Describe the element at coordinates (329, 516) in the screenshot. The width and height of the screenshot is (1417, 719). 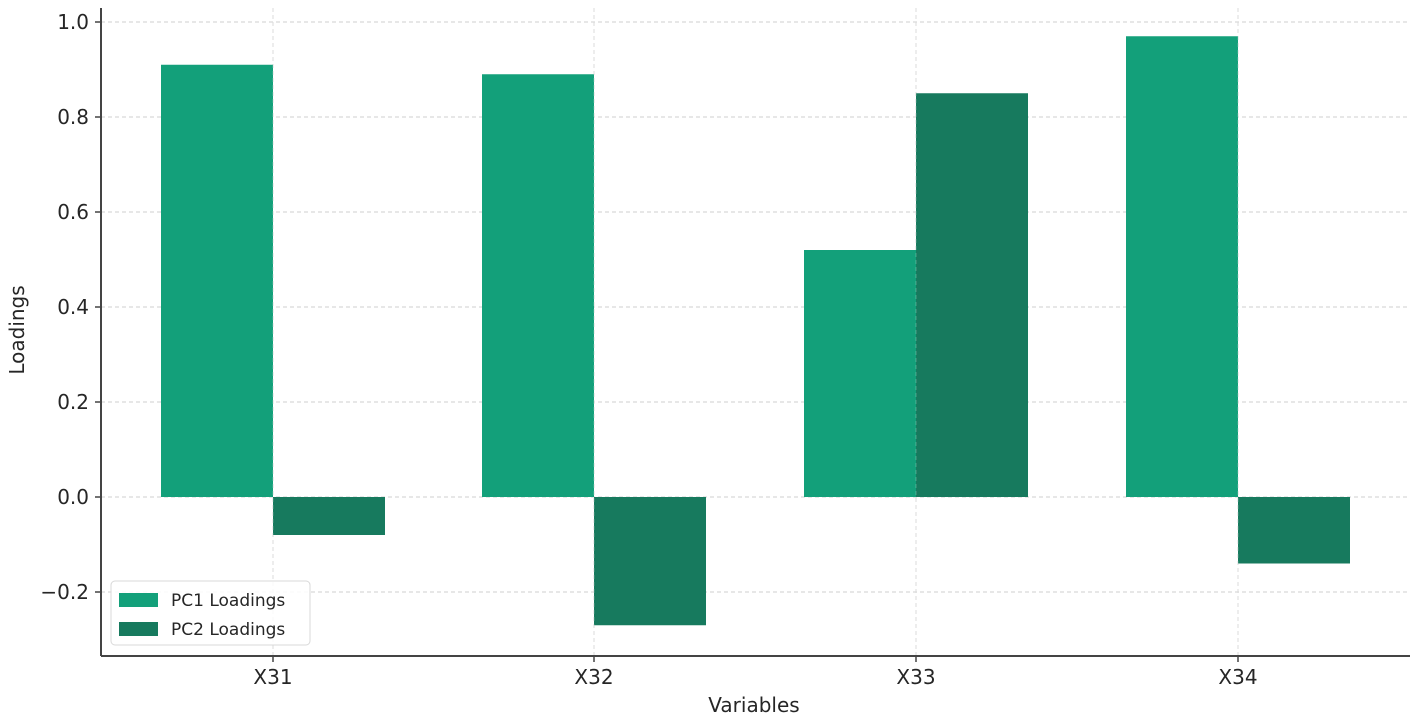
I see `bar-pc2-x31` at that location.